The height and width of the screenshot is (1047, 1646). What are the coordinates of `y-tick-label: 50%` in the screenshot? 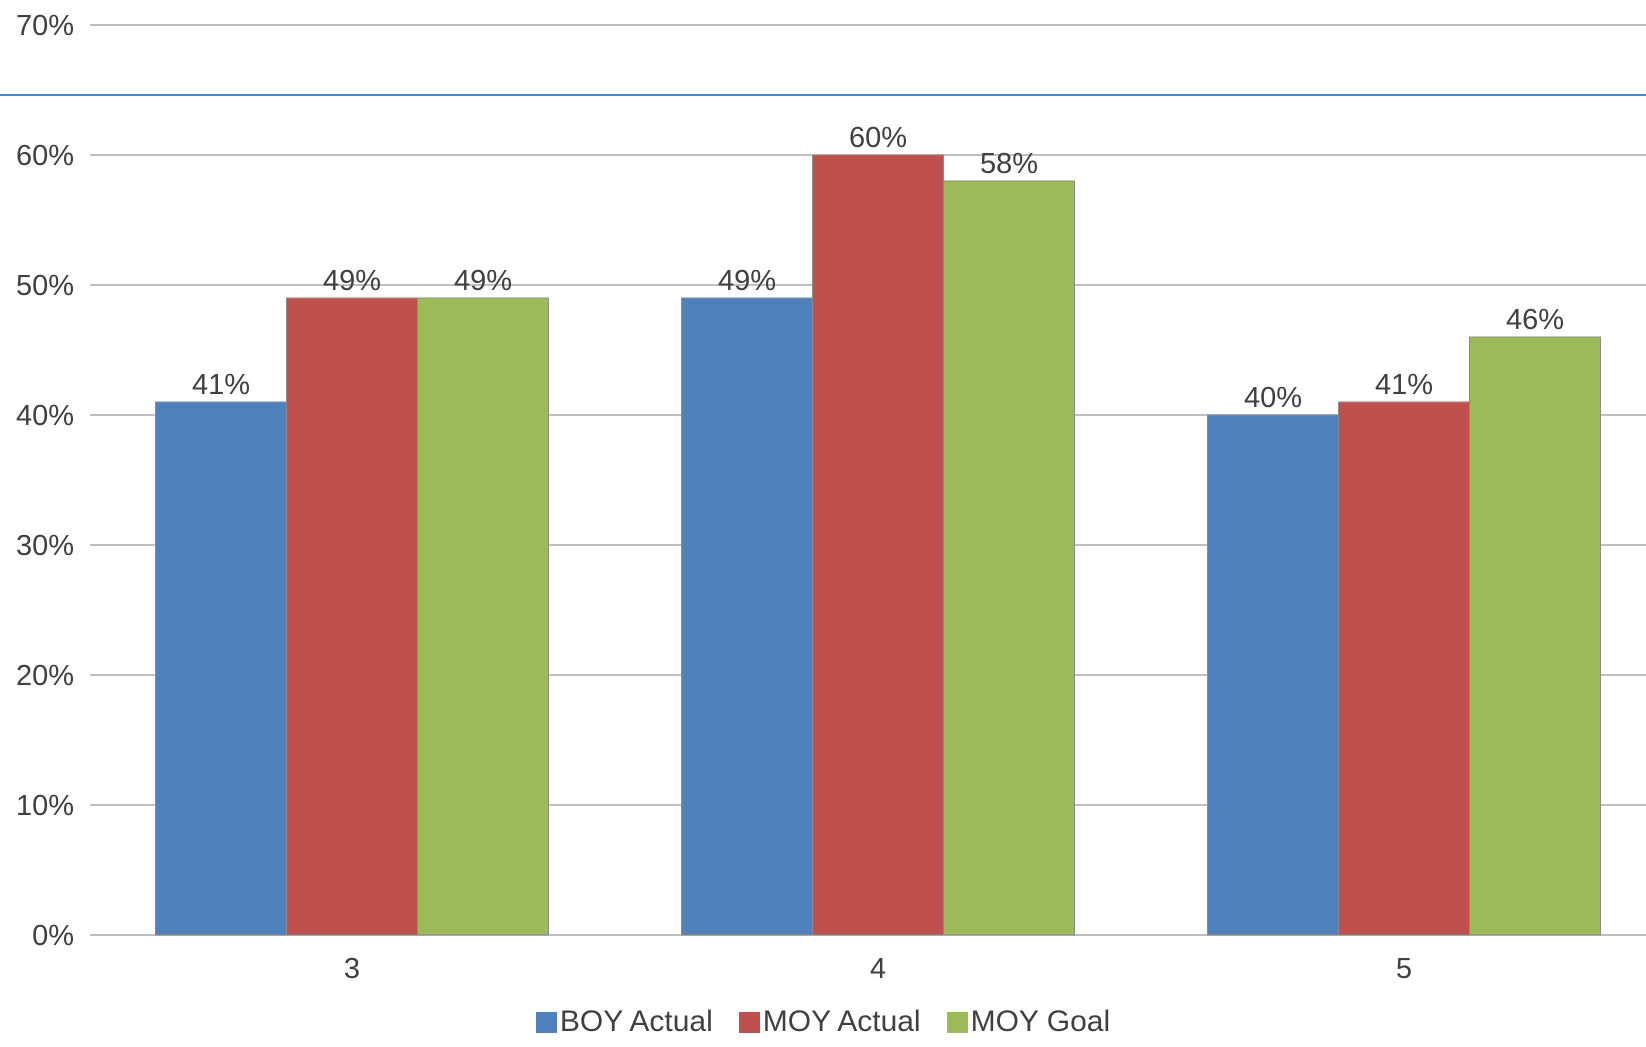 It's located at (45, 286).